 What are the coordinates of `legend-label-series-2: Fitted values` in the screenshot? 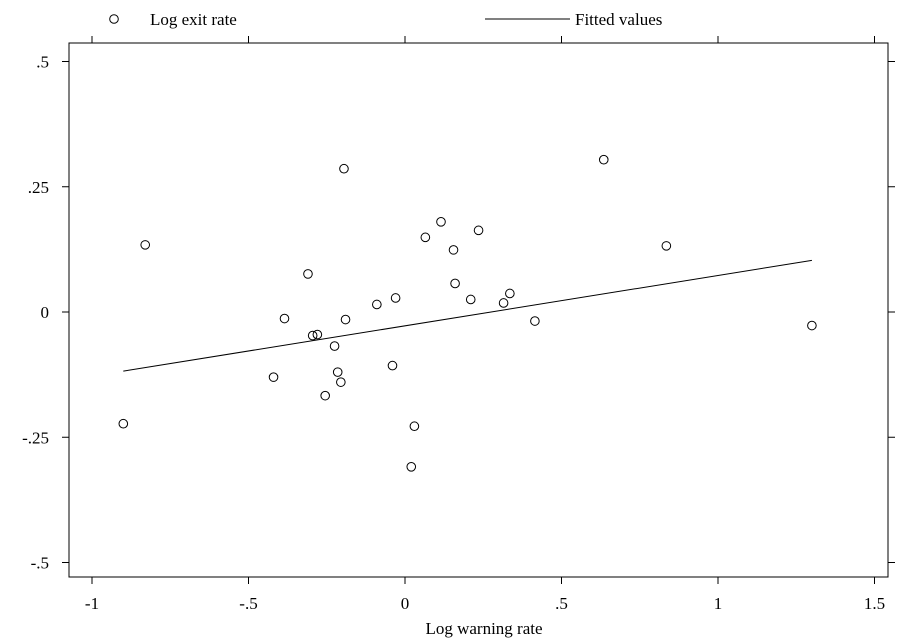 It's located at (618, 19).